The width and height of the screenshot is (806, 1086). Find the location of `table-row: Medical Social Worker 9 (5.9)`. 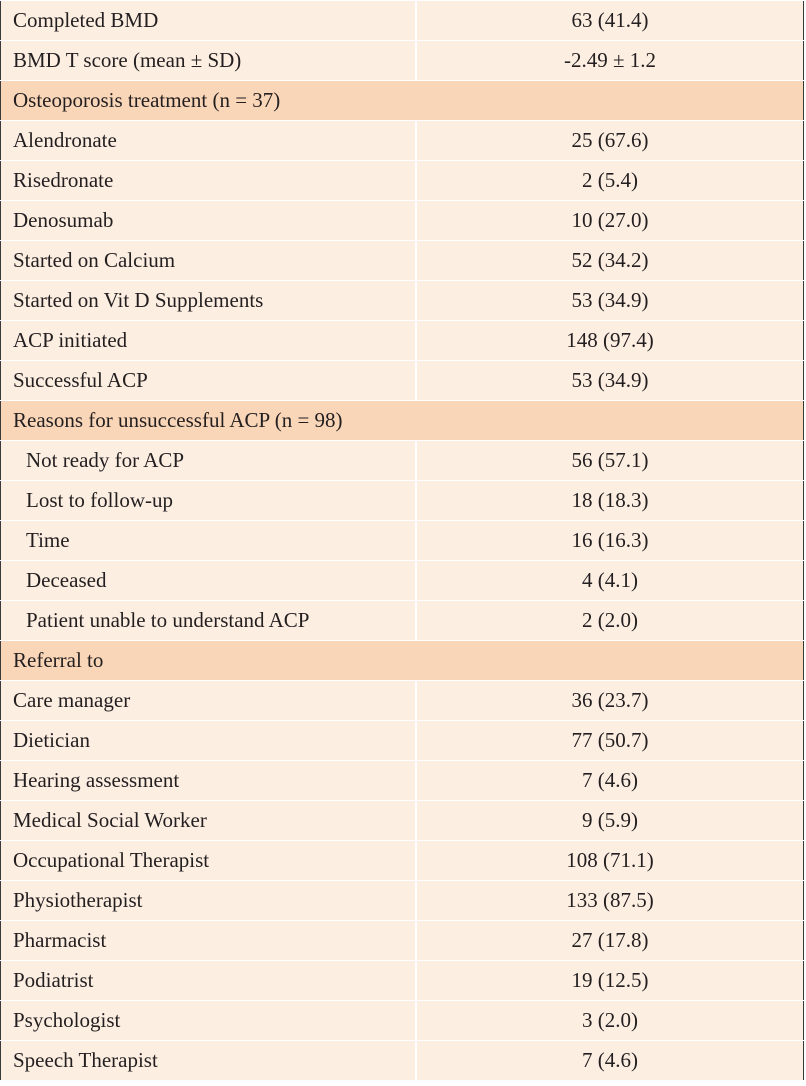

table-row: Medical Social Worker 9 (5.9) is located at coordinates (402, 820).